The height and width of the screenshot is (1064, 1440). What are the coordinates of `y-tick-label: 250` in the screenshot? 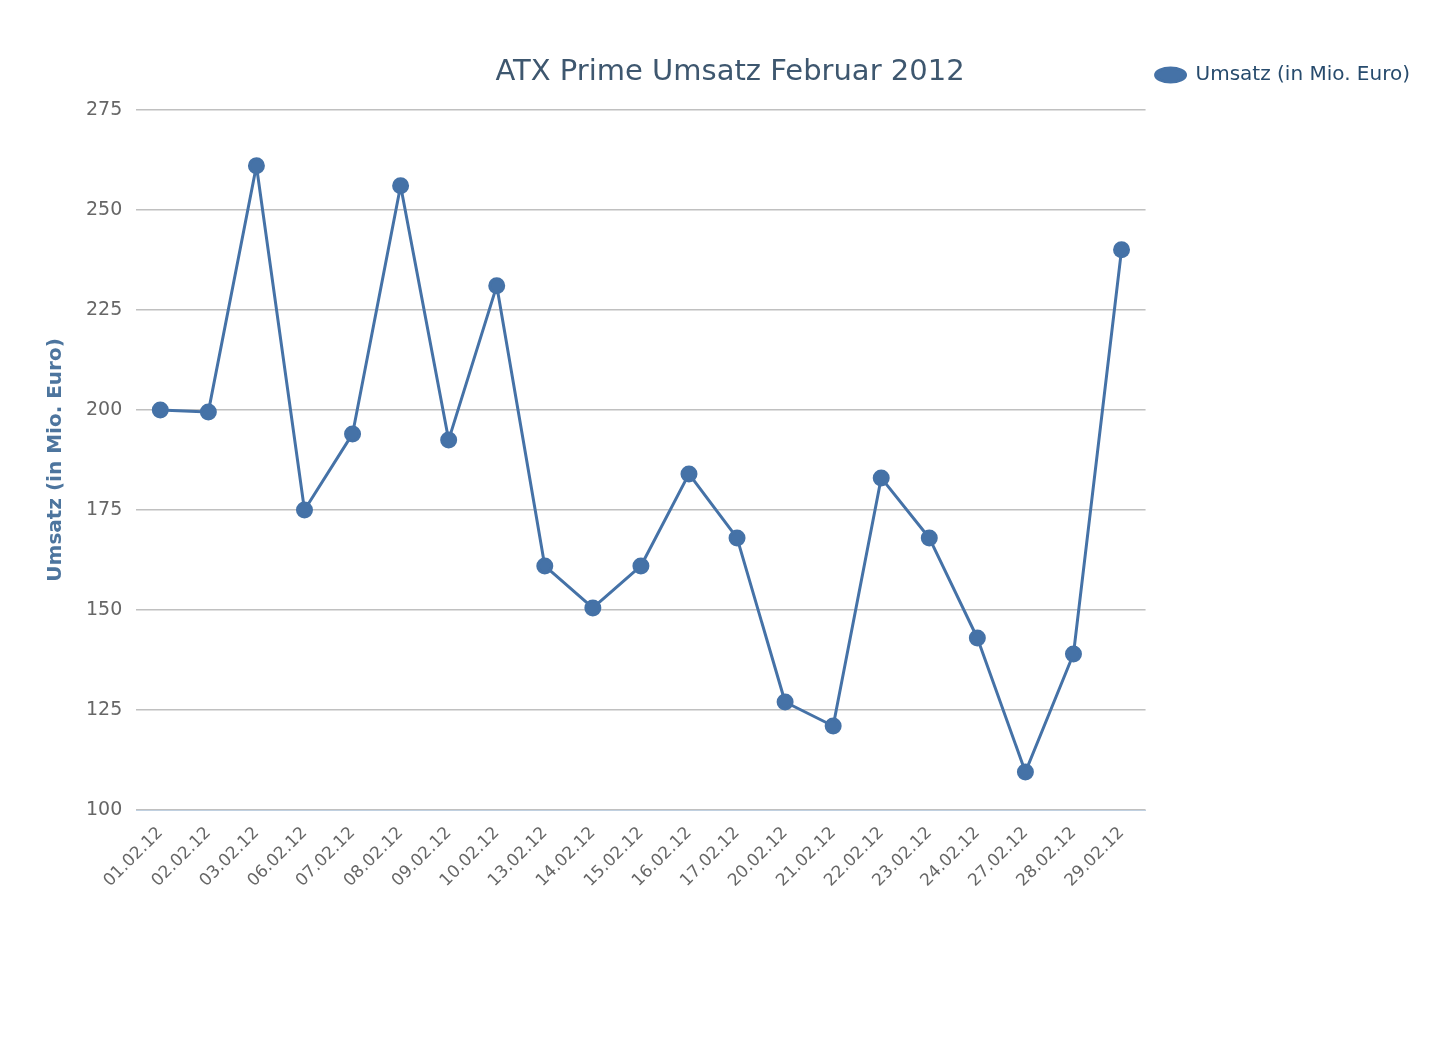 It's located at (104, 207).